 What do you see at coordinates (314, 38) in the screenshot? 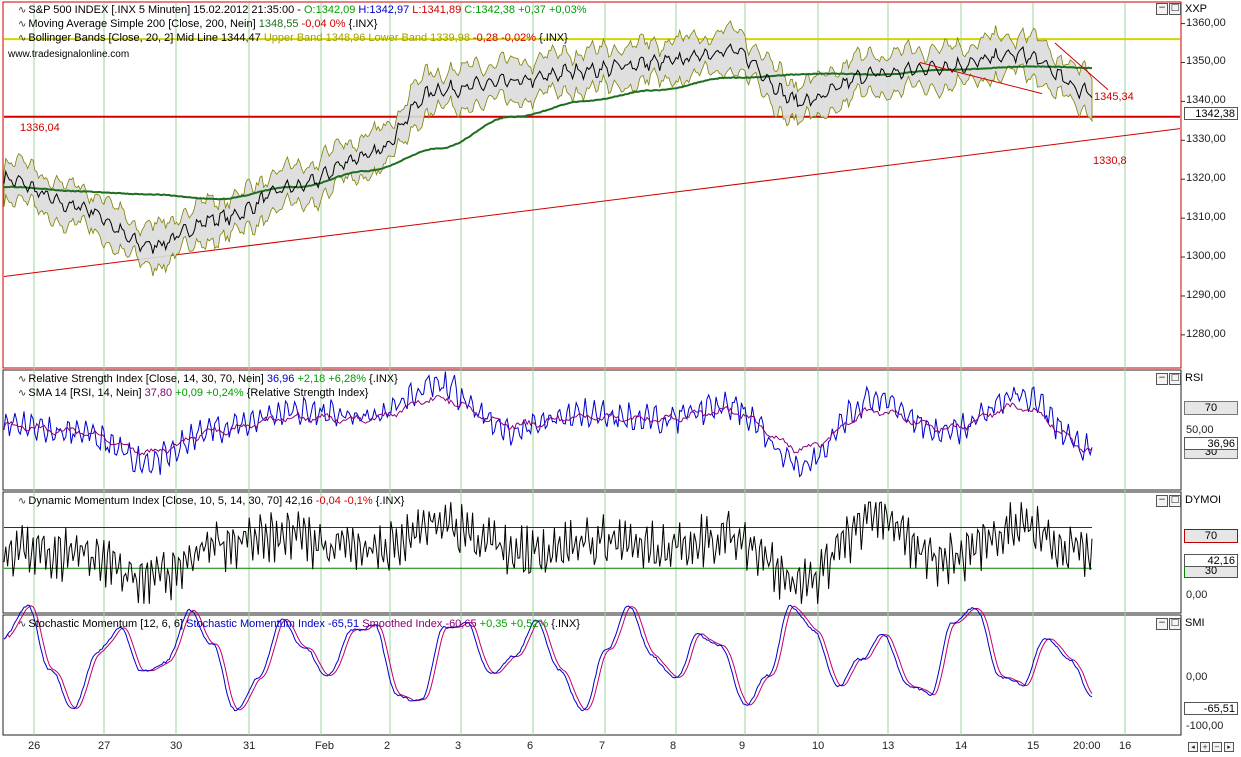
I see `bollinger-upper: Upper Band 1348,96` at bounding box center [314, 38].